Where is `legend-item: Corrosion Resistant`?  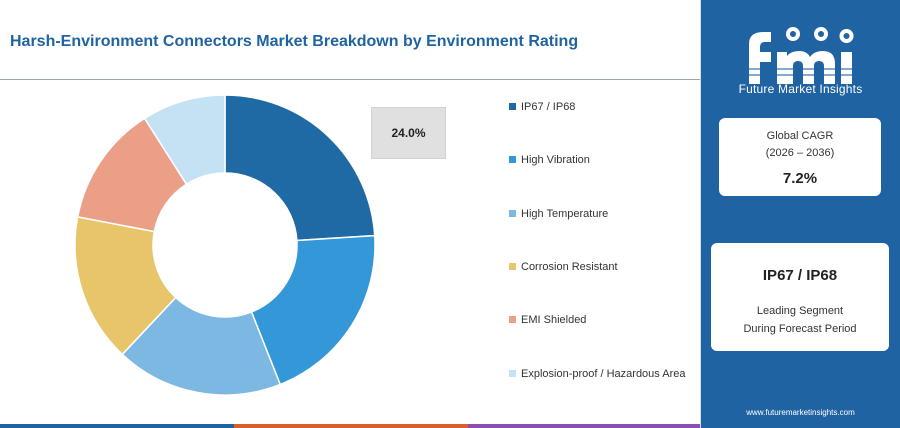 legend-item: Corrosion Resistant is located at coordinates (601, 267).